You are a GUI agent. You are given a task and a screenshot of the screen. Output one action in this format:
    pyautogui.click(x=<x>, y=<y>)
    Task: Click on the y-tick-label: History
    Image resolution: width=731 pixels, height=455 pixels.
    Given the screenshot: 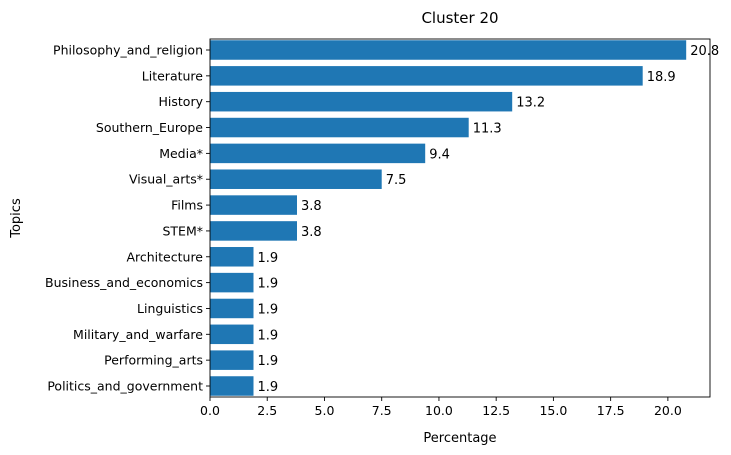 What is the action you would take?
    pyautogui.click(x=181, y=101)
    